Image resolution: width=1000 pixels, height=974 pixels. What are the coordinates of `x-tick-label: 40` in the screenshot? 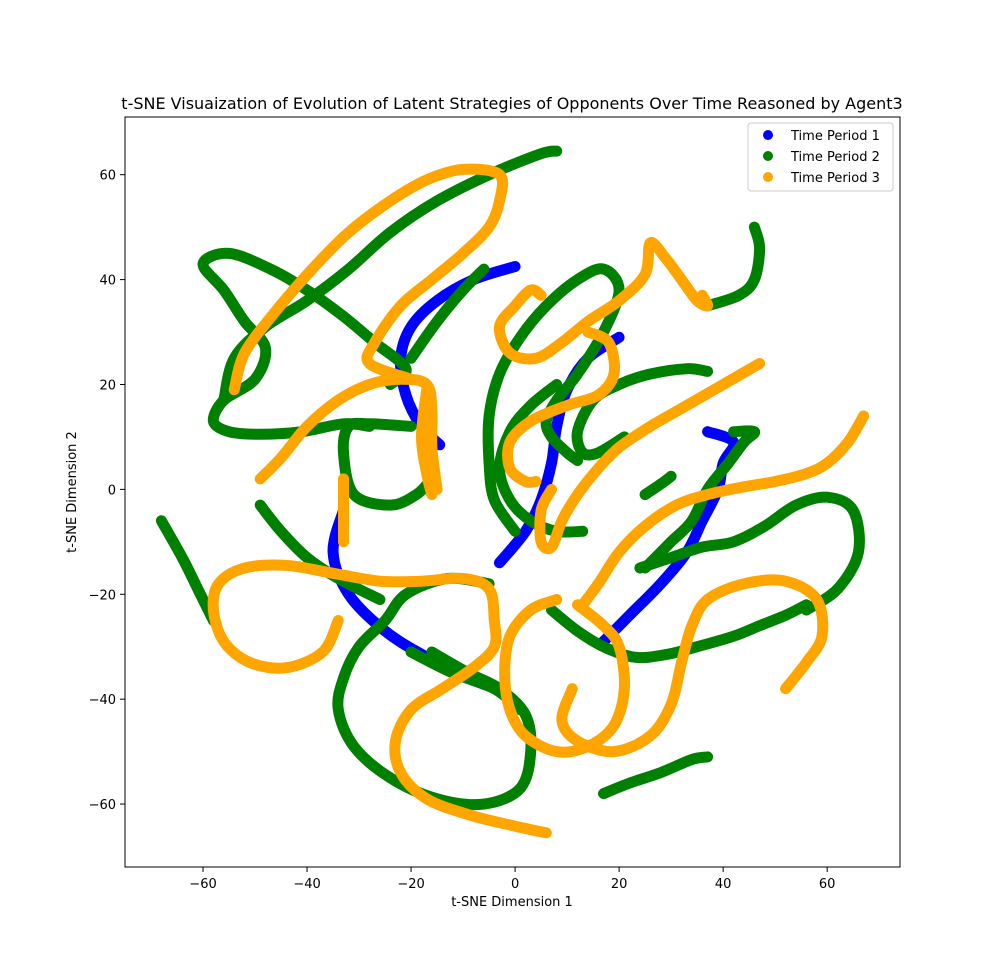 It's located at (723, 884).